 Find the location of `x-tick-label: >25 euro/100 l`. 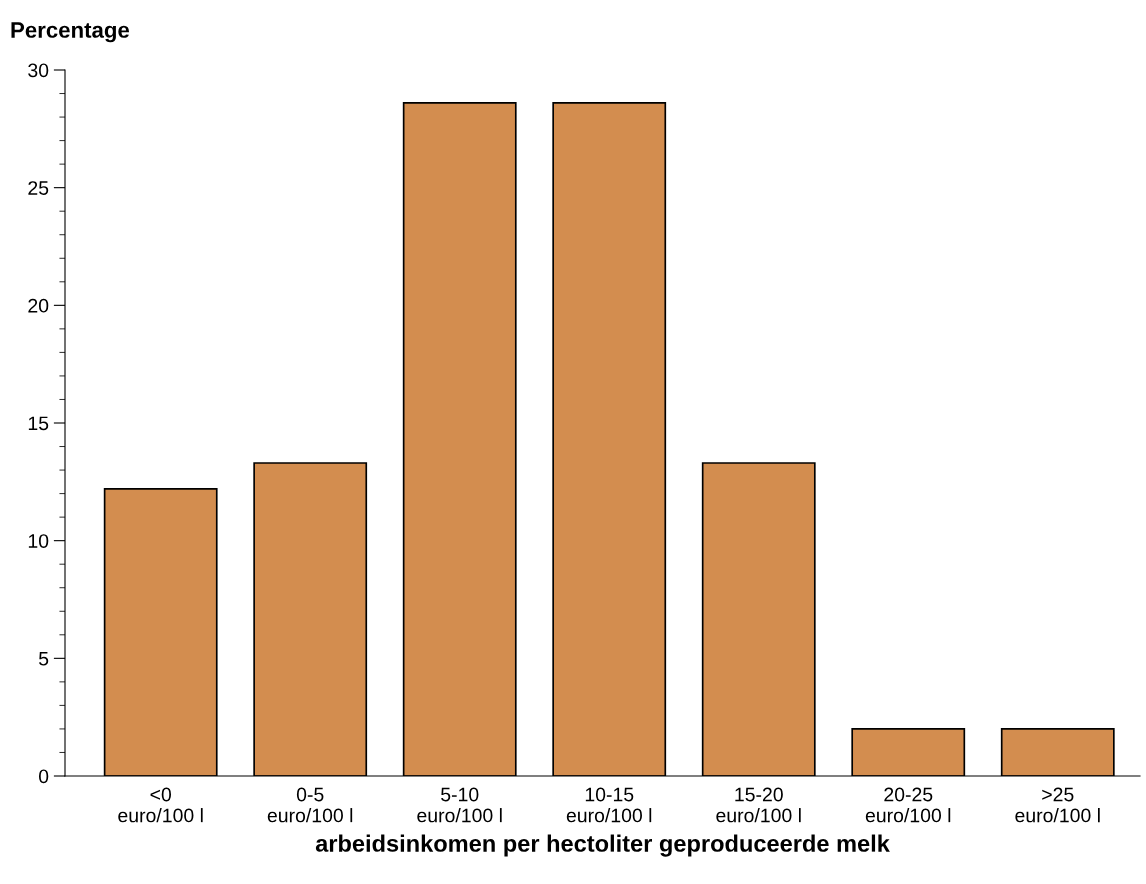

x-tick-label: >25 euro/100 l is located at coordinates (1057, 805).